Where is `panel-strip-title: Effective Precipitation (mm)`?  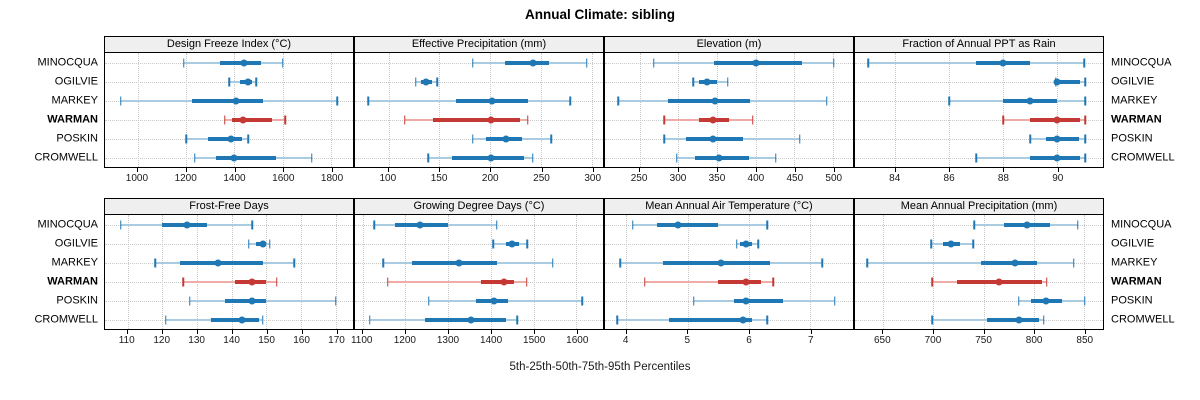
panel-strip-title: Effective Precipitation (mm) is located at coordinates (479, 44).